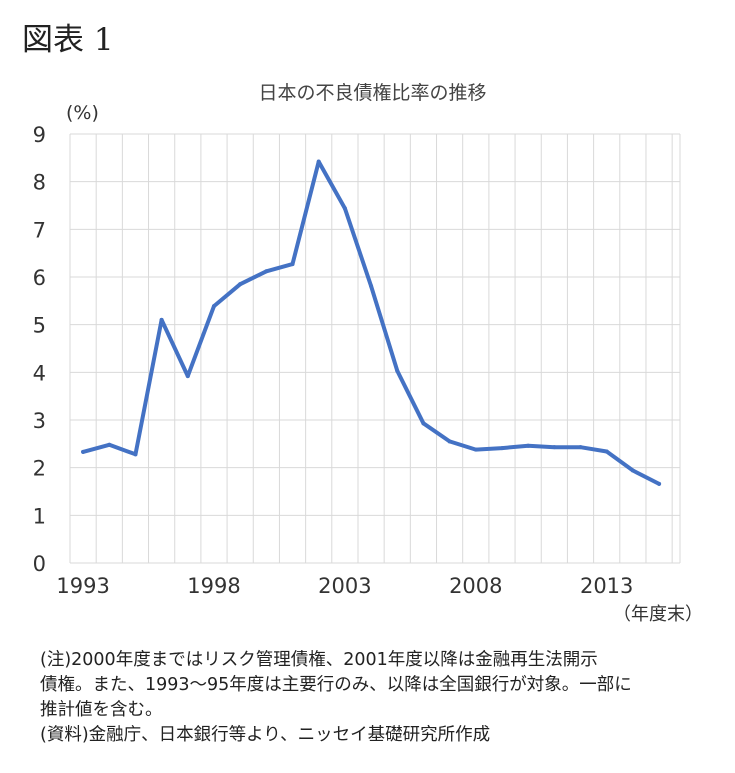 This screenshot has width=735, height=773. Describe the element at coordinates (372, 93) in the screenshot. I see `chart-title: 日本の不良債権比率の推移` at that location.